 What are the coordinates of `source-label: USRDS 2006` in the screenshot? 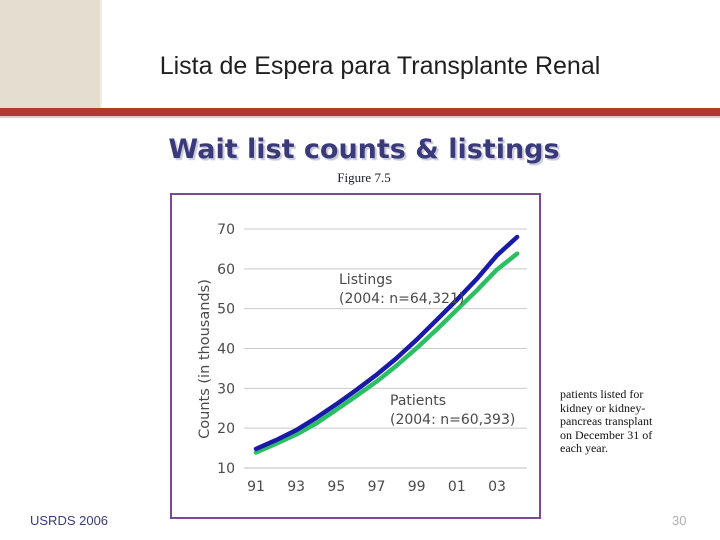 It's located at (69, 520).